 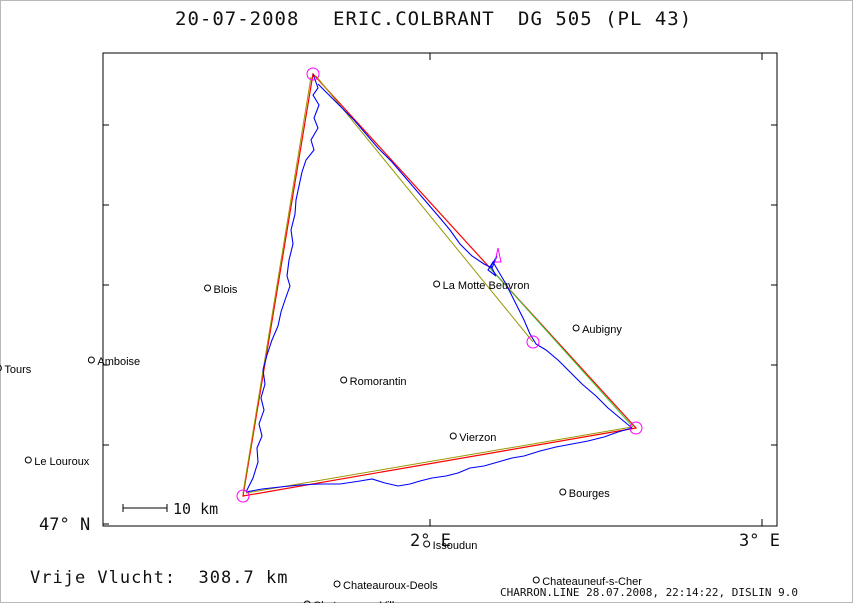 What do you see at coordinates (455, 546) in the screenshot?
I see `town-label: Issoudun` at bounding box center [455, 546].